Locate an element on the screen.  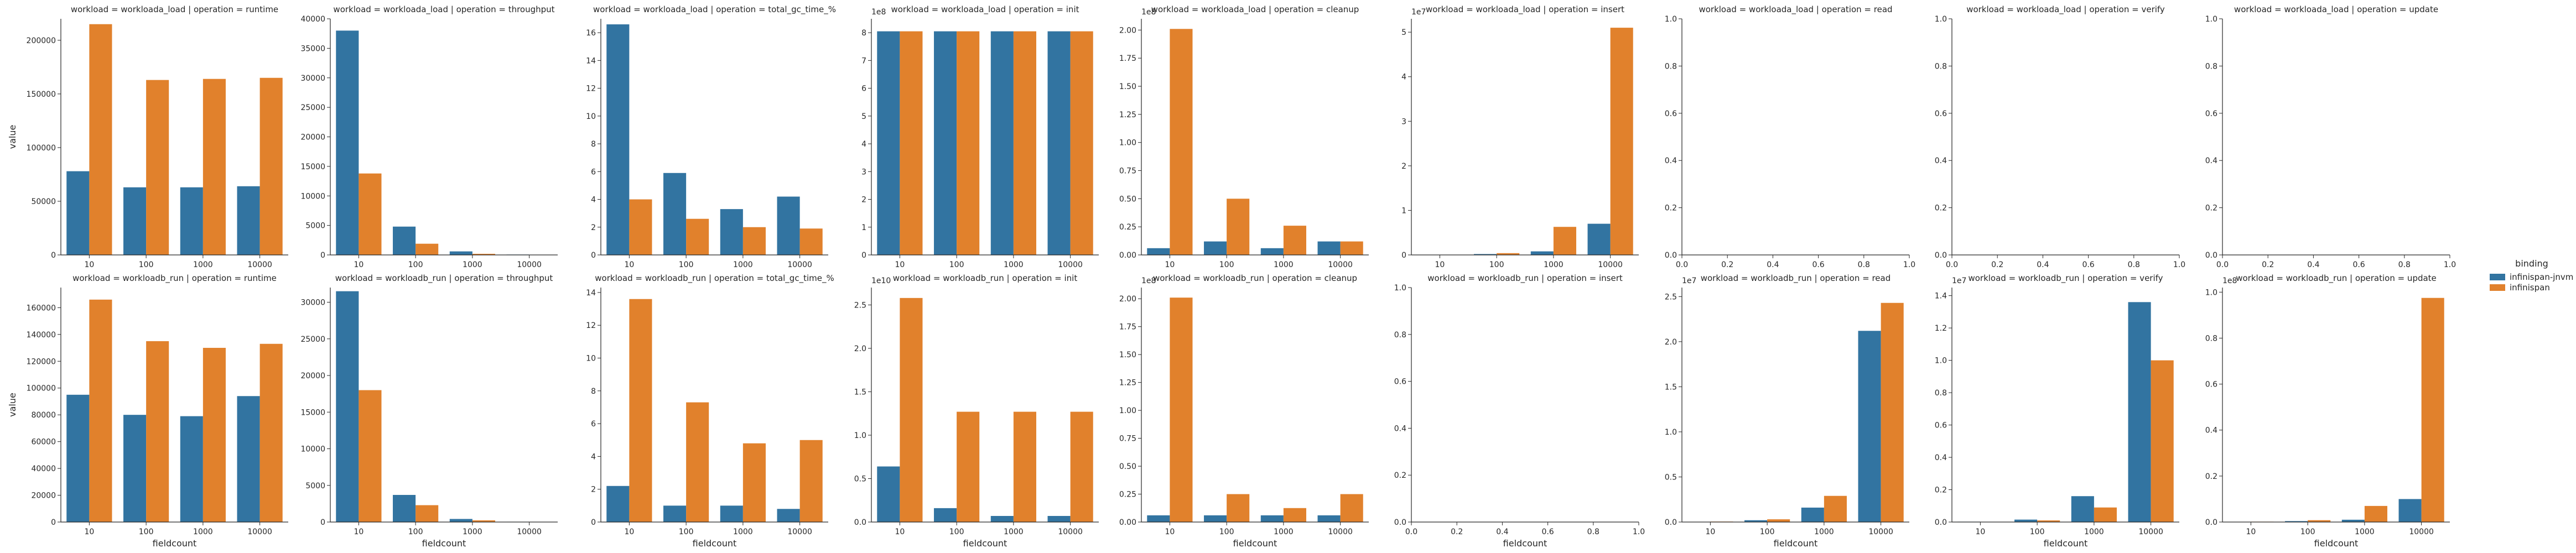
y-tick-label: 2.0 is located at coordinates (860, 349).